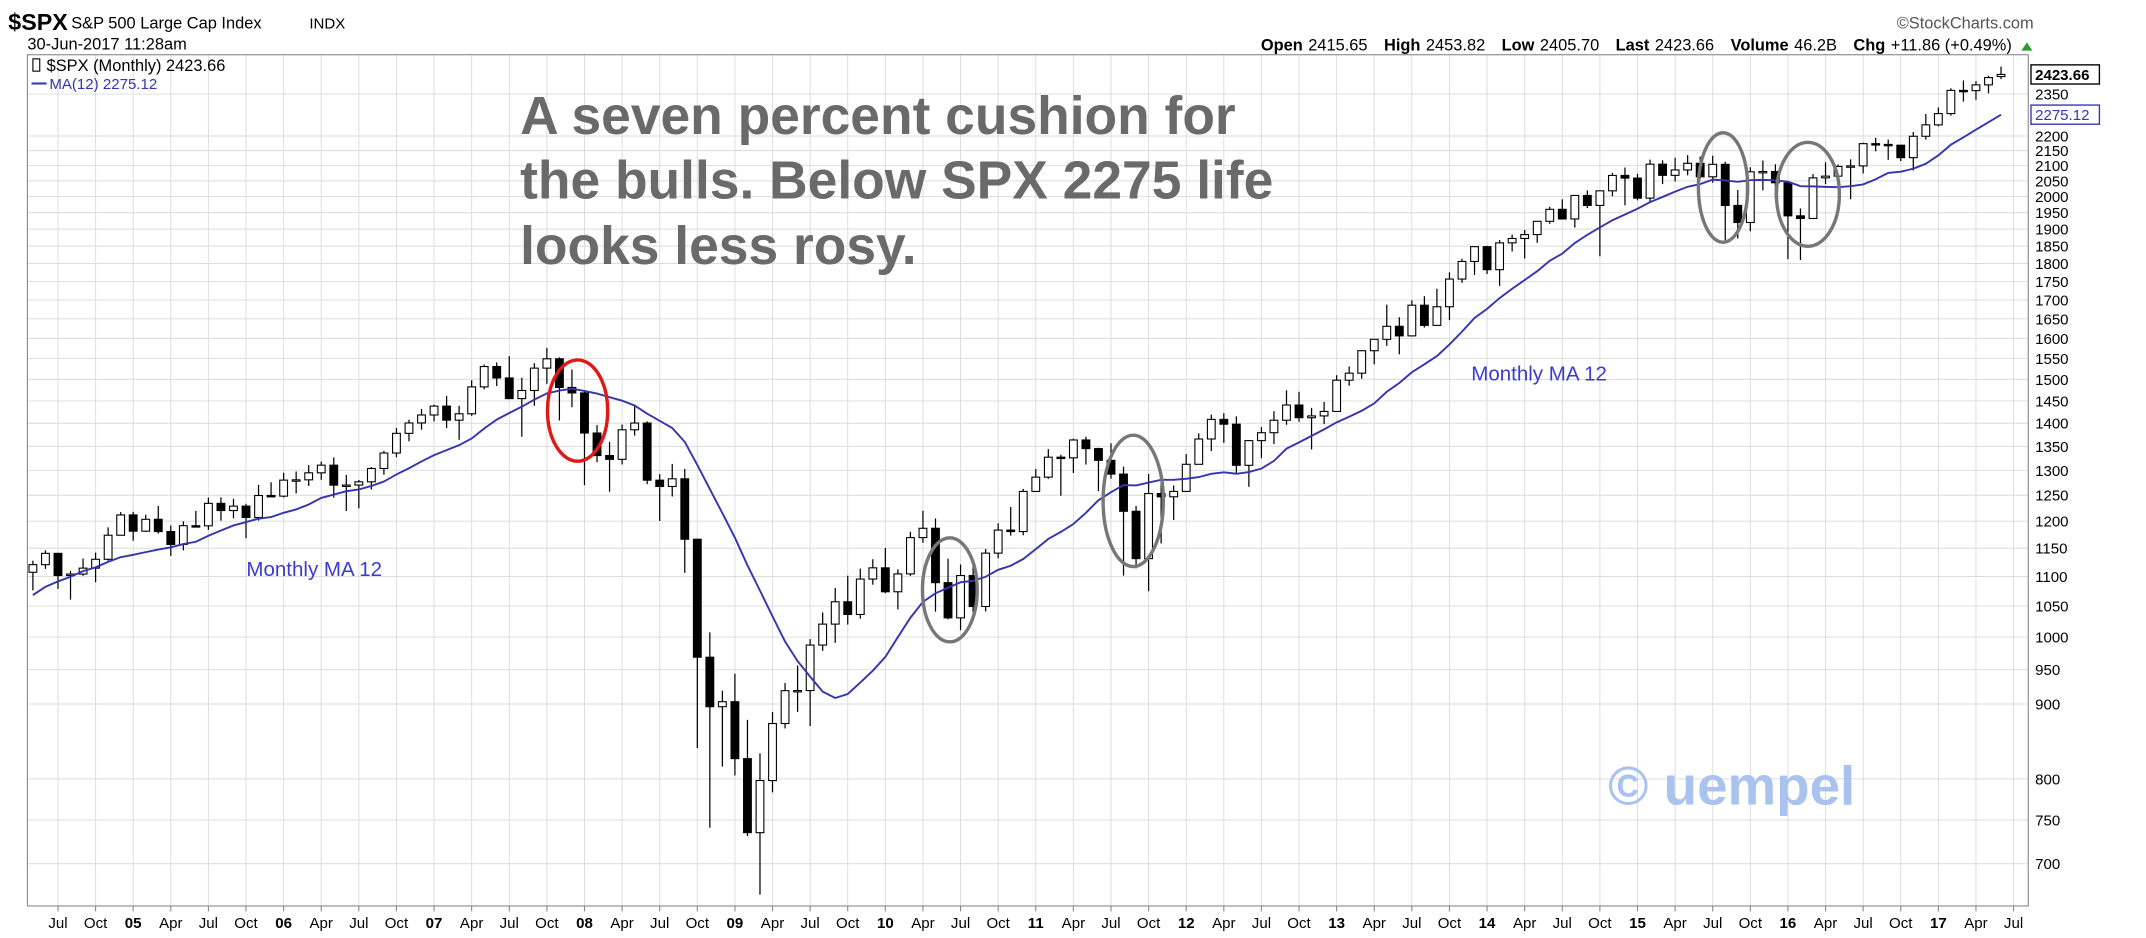  I want to click on x-tick-label: 12, so click(1186, 923).